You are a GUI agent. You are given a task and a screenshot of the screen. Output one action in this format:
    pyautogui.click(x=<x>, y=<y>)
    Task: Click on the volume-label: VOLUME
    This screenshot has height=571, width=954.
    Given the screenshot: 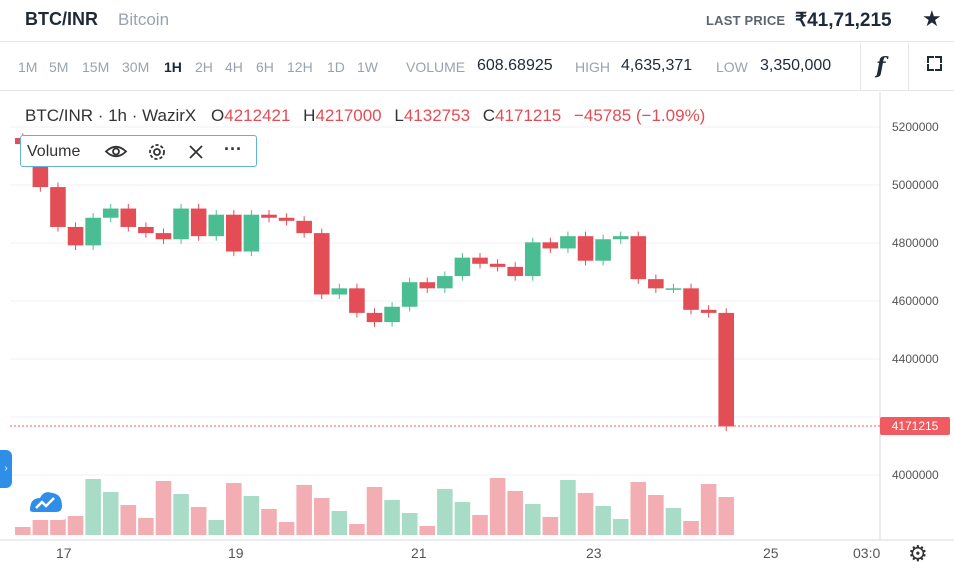 What is the action you would take?
    pyautogui.click(x=436, y=67)
    